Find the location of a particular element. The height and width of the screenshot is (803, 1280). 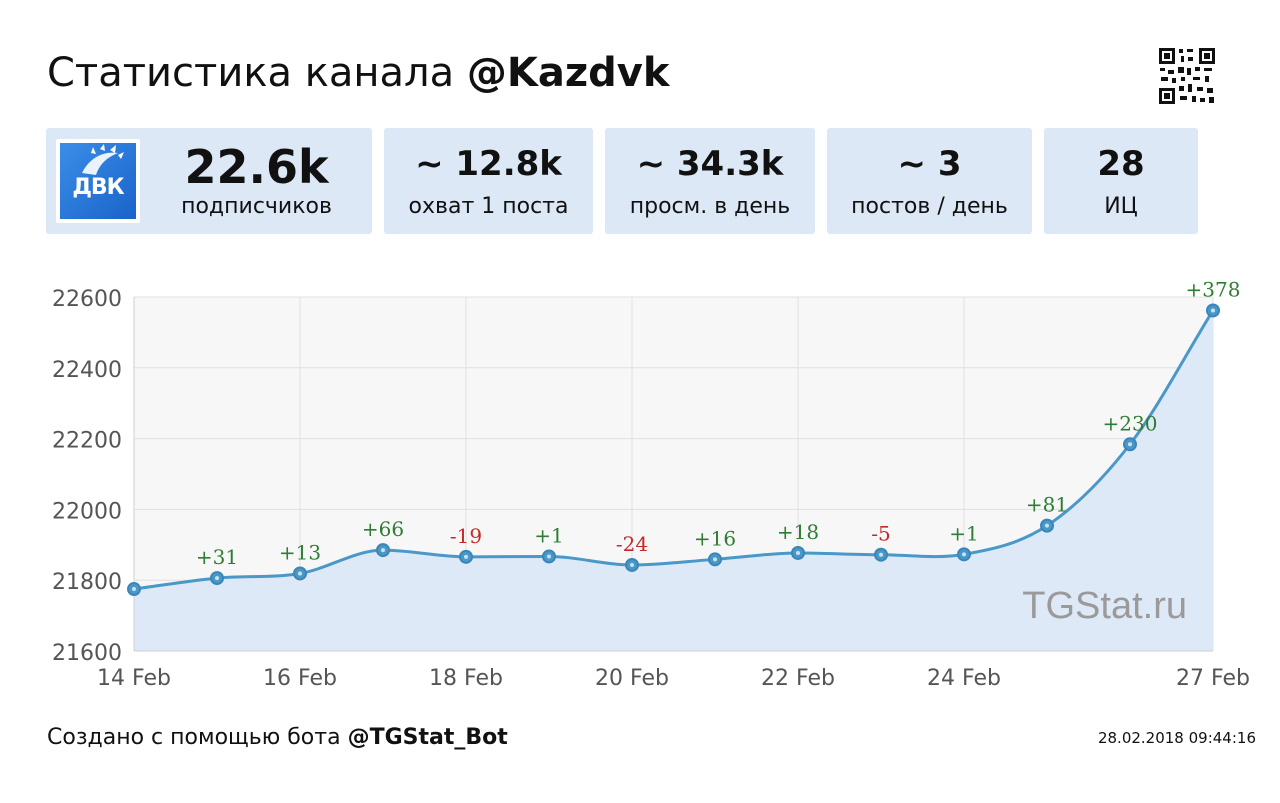

footer-credit: Создано с помощью бота @TGStat_Bot is located at coordinates (277, 737).